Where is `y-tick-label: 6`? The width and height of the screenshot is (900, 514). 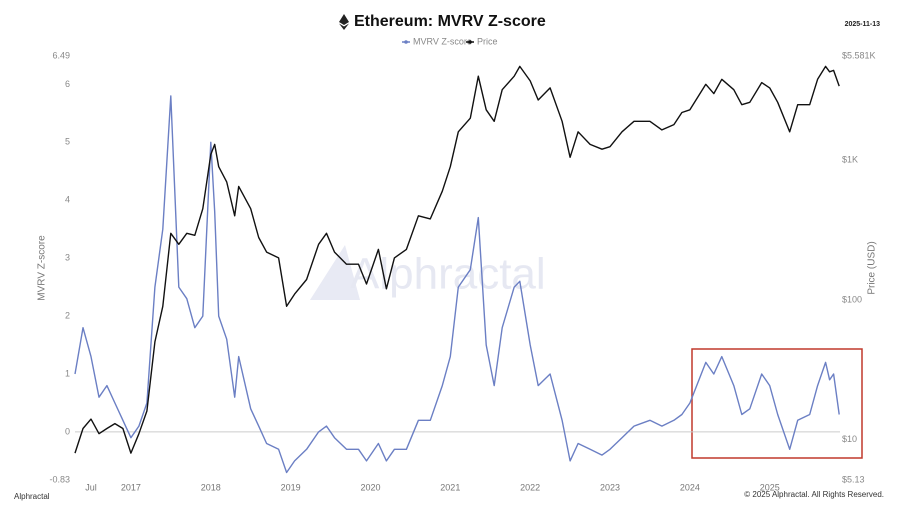 y-tick-label: 6 is located at coordinates (67, 84).